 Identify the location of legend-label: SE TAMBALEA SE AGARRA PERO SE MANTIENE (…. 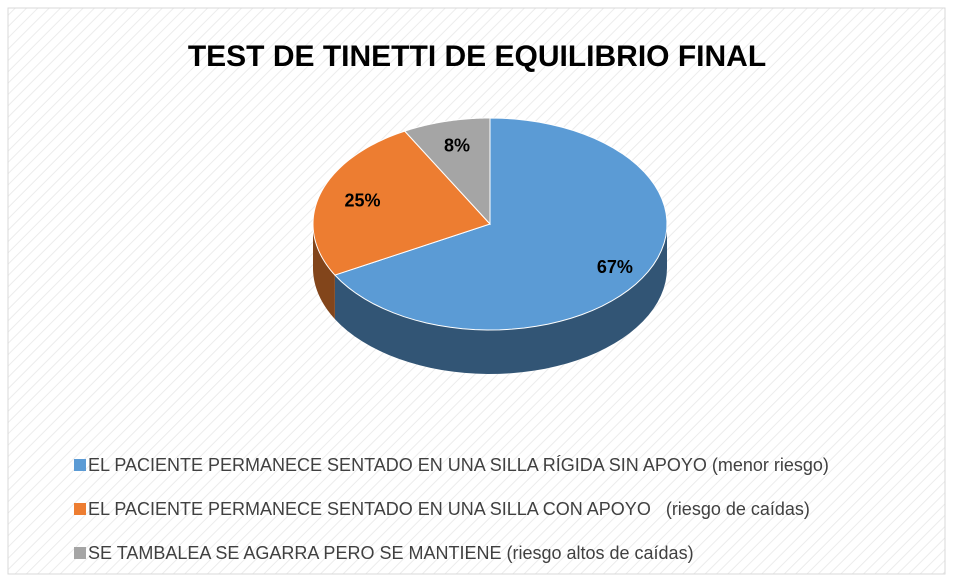
(391, 553).